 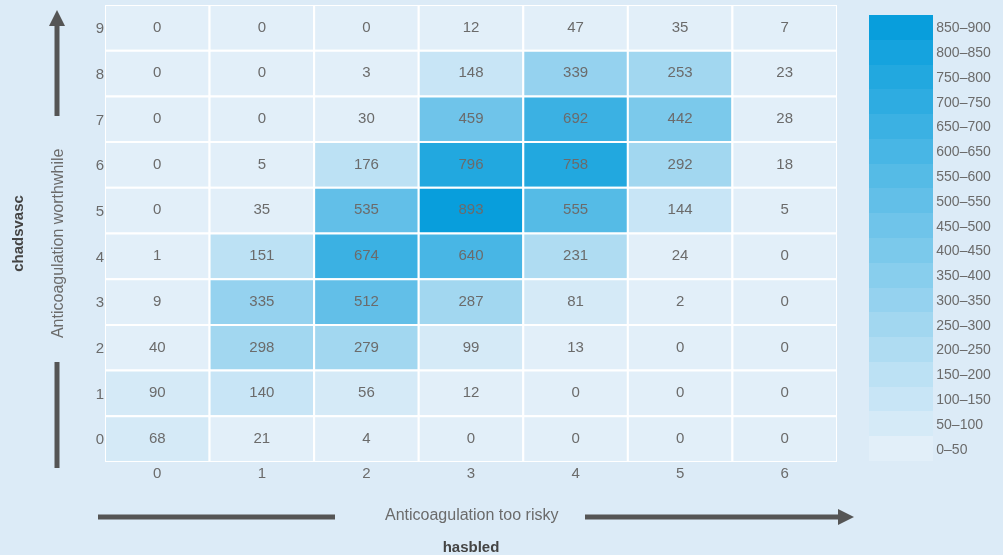 What do you see at coordinates (964, 225) in the screenshot?
I see `color-bar-label: 450–500` at bounding box center [964, 225].